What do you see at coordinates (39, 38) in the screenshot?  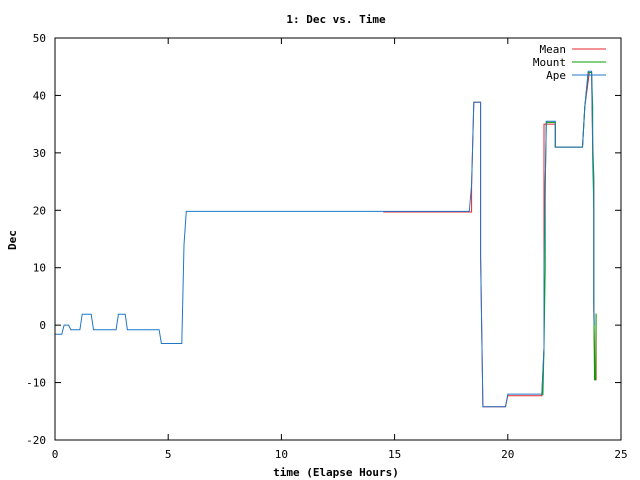 I see `y-tick-label: 50` at bounding box center [39, 38].